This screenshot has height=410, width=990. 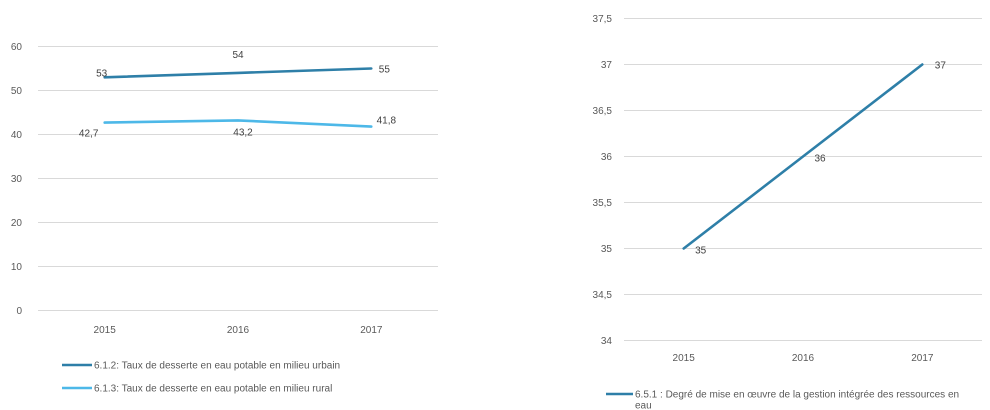 I want to click on left-y-tick-label: 50, so click(x=17, y=91).